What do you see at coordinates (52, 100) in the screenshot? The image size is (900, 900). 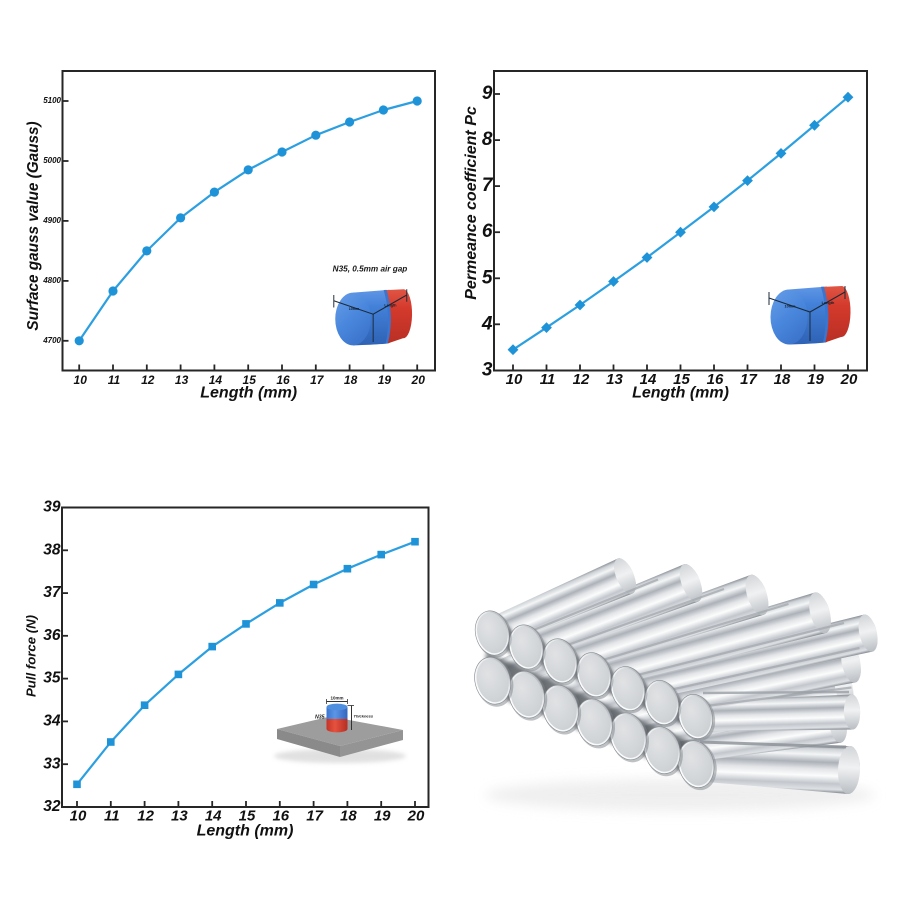 I see `svg-text: 5100` at bounding box center [52, 100].